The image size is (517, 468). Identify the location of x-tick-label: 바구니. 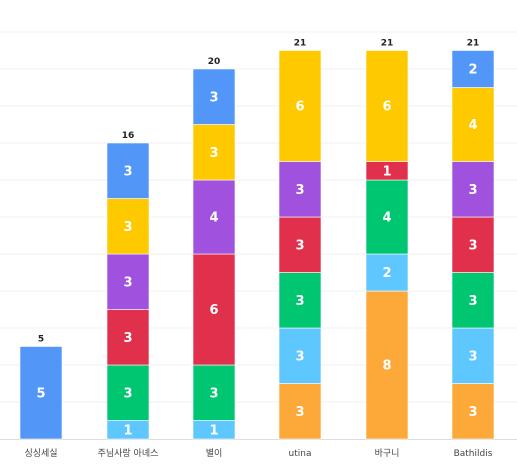
(387, 453).